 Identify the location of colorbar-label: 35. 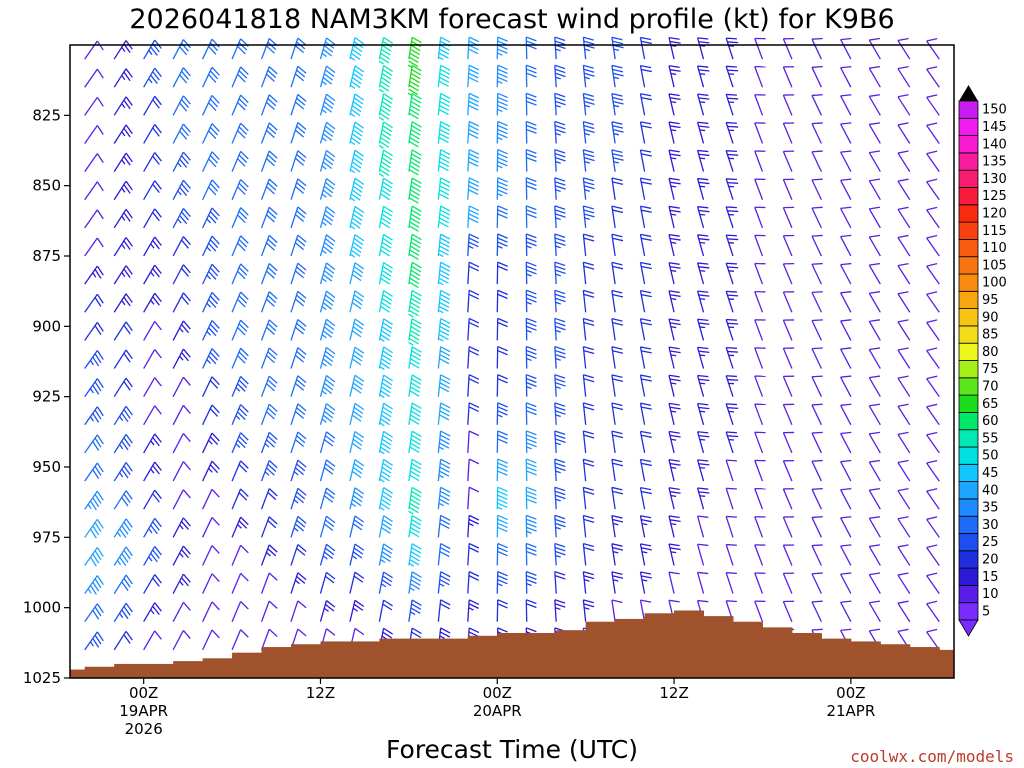
(990, 508).